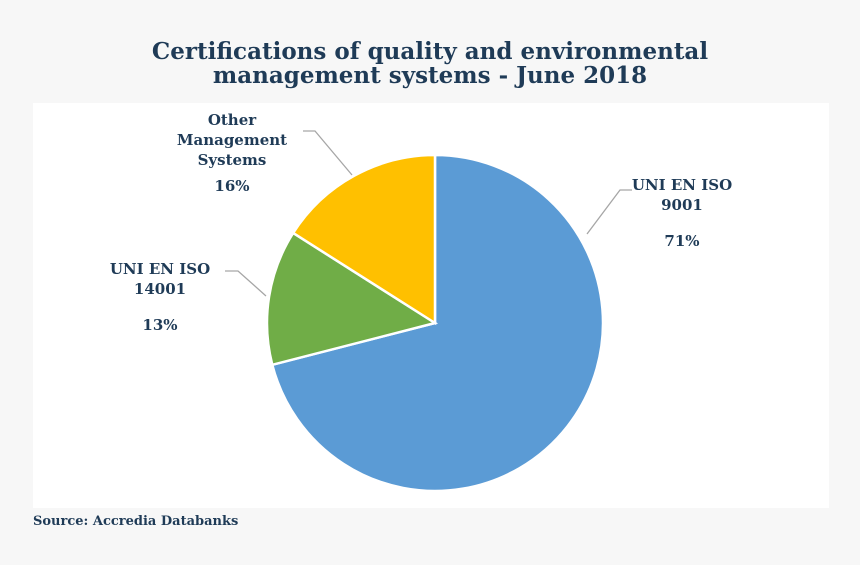 The image size is (860, 565). I want to click on slice-label-iso14001-line-1: UNI EN ISO, so click(160, 269).